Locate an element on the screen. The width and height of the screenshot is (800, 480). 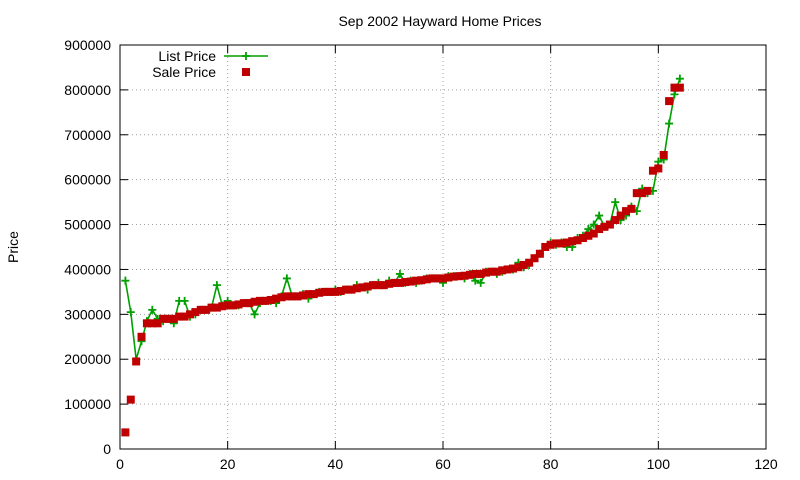
y-tick-label: 500000 is located at coordinates (87, 225).